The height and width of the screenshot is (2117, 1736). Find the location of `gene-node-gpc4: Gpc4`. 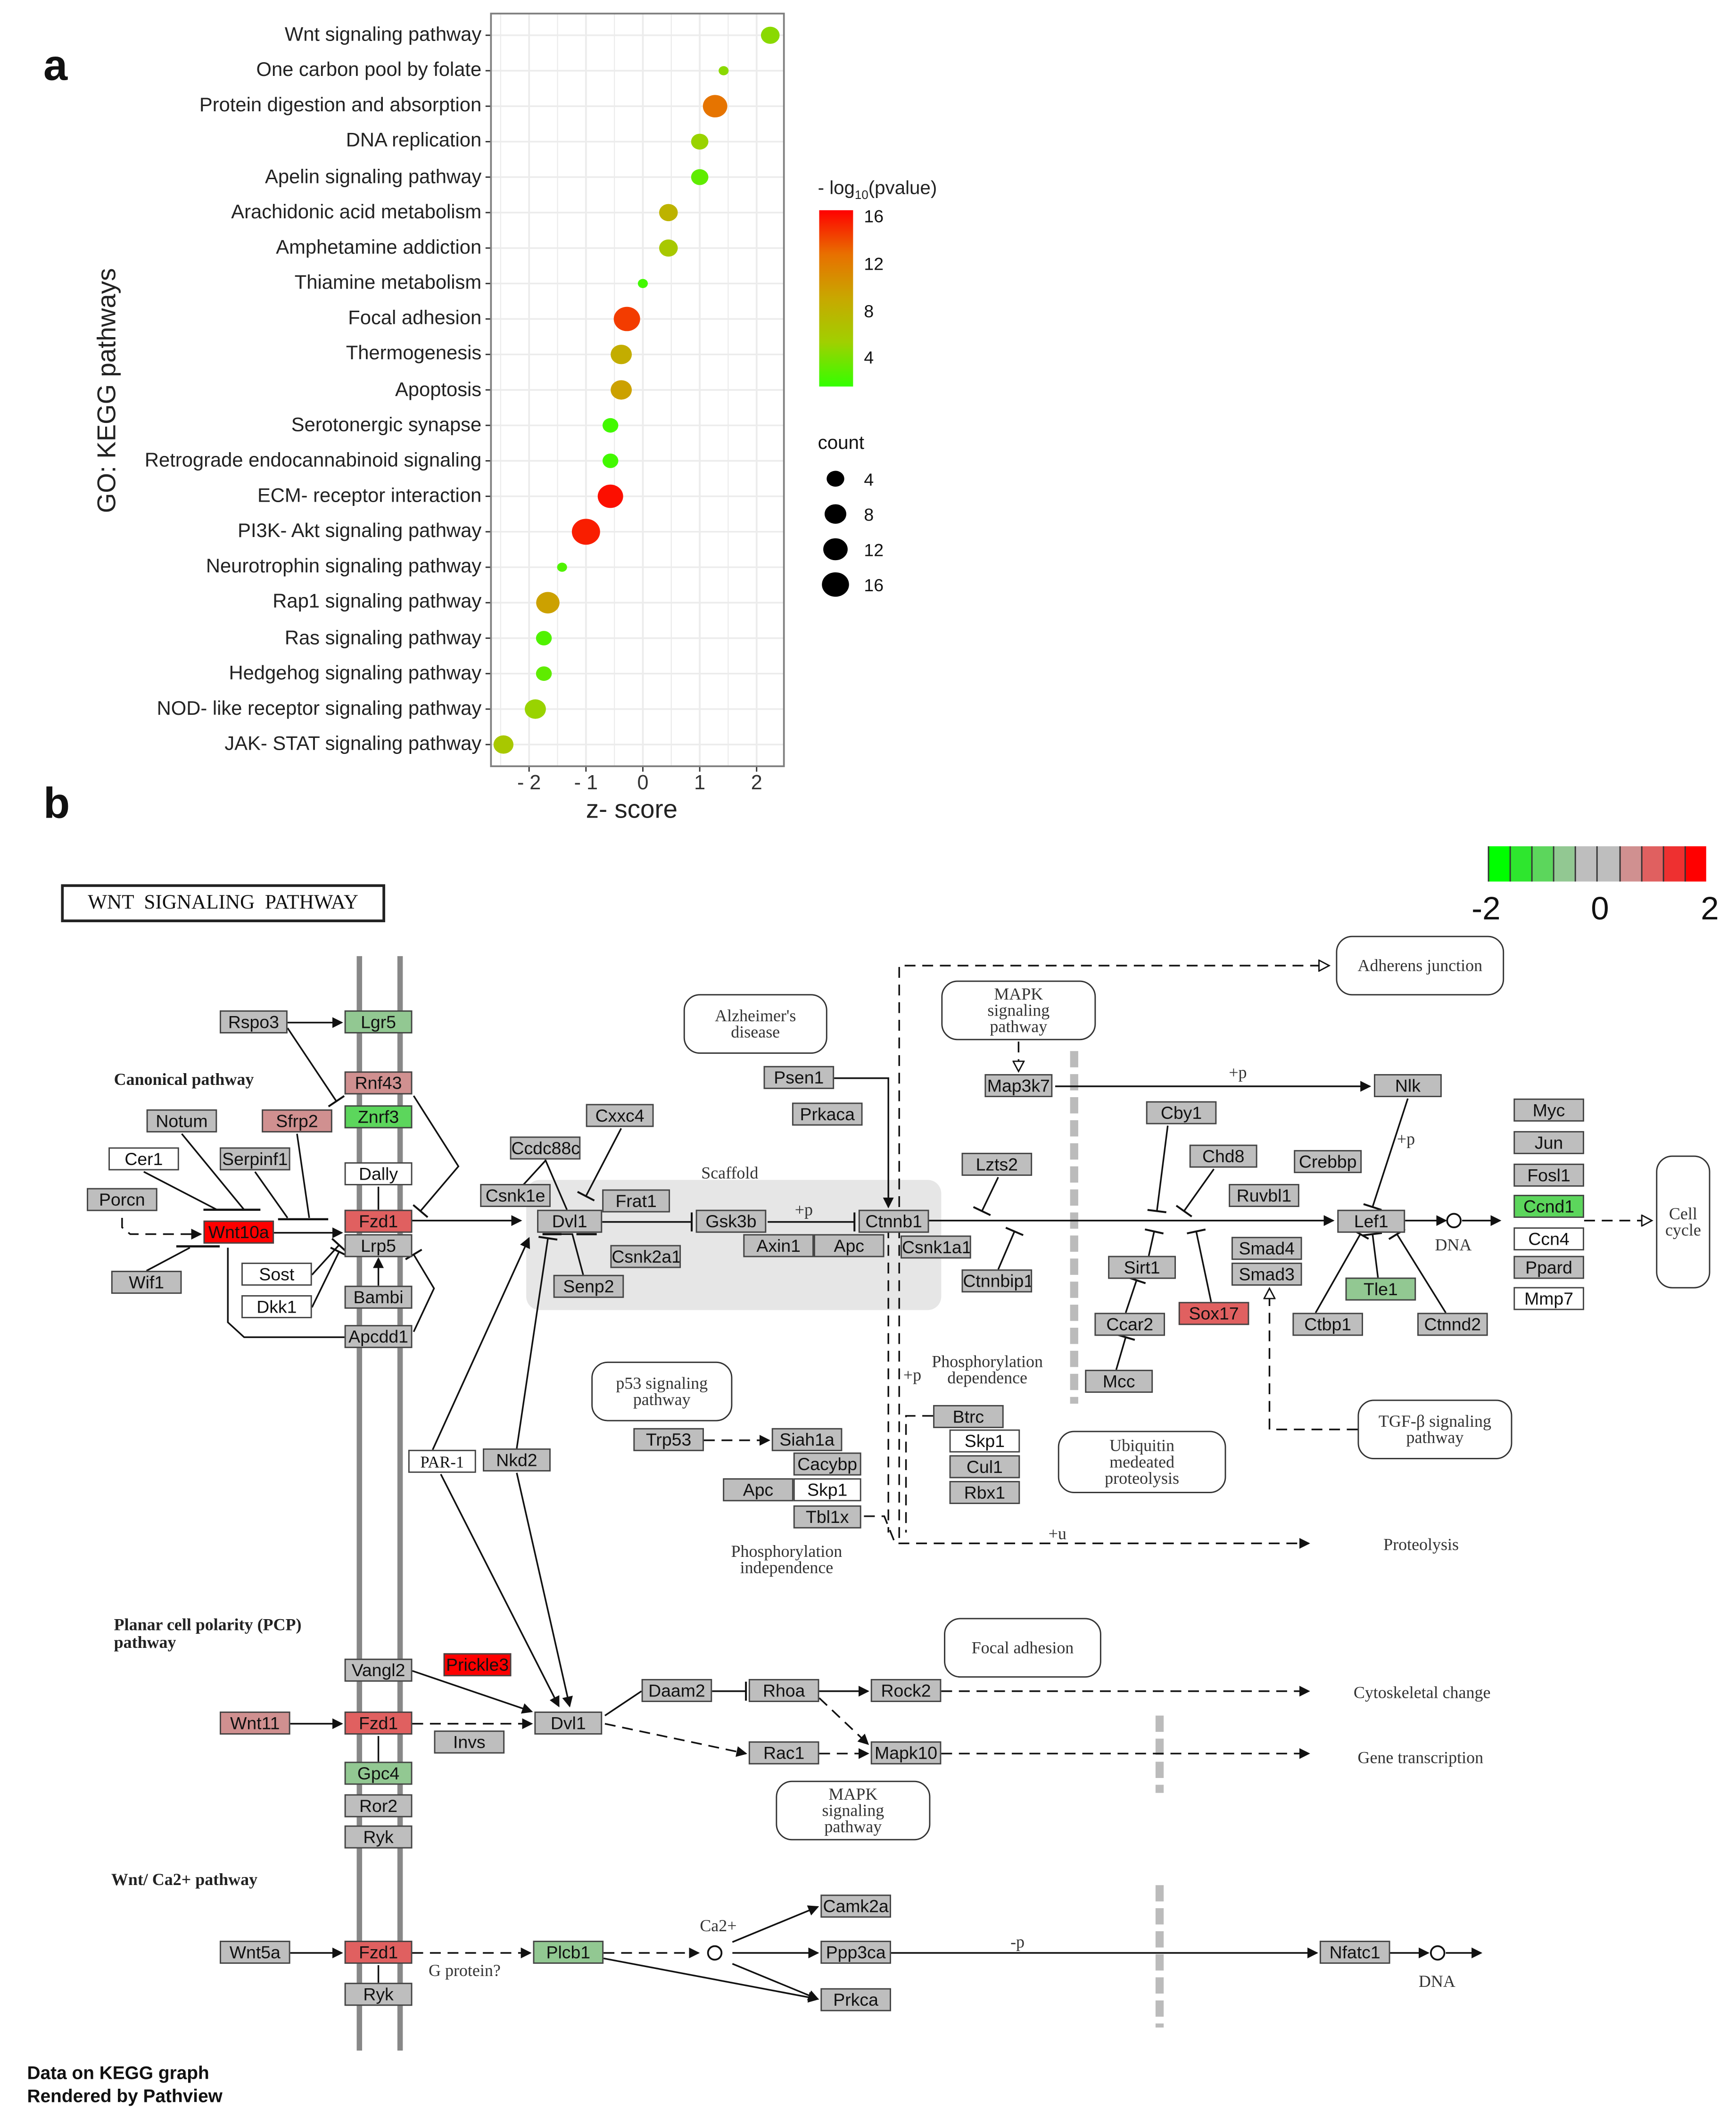

gene-node-gpc4: Gpc4 is located at coordinates (378, 1773).